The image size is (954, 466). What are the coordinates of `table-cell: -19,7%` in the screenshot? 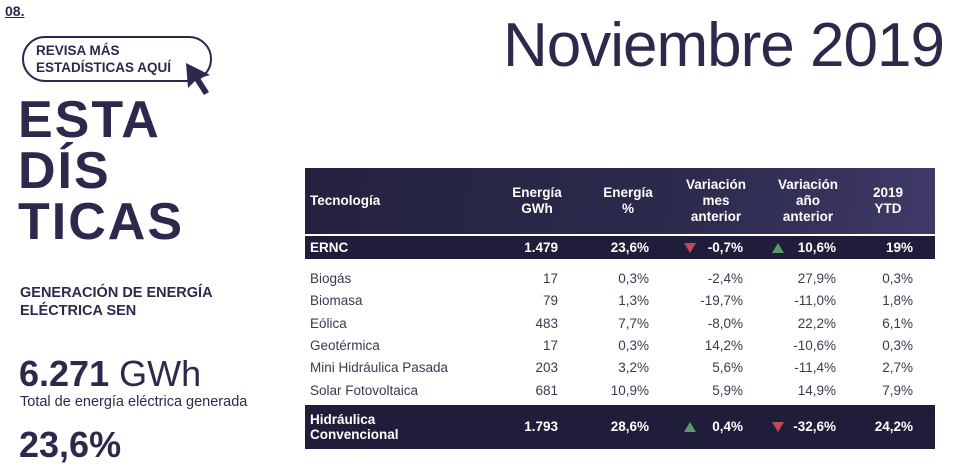 It's located at (721, 301).